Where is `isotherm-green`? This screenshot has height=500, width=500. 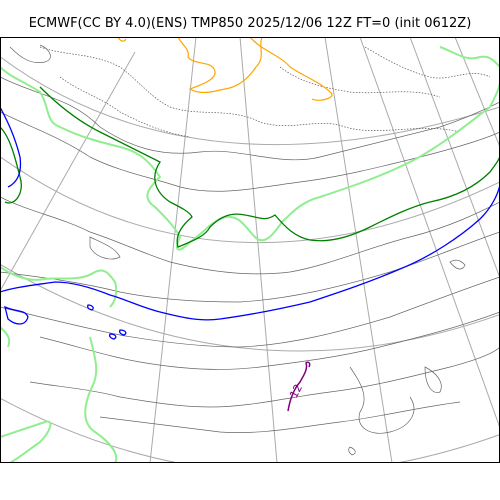 isotherm-green is located at coordinates (11, 165).